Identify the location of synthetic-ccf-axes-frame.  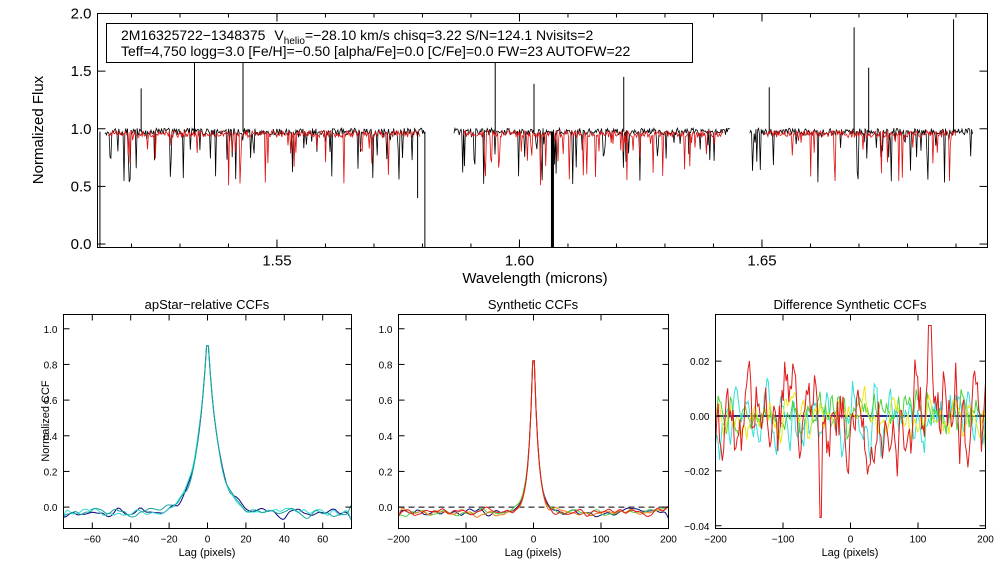
(533, 421).